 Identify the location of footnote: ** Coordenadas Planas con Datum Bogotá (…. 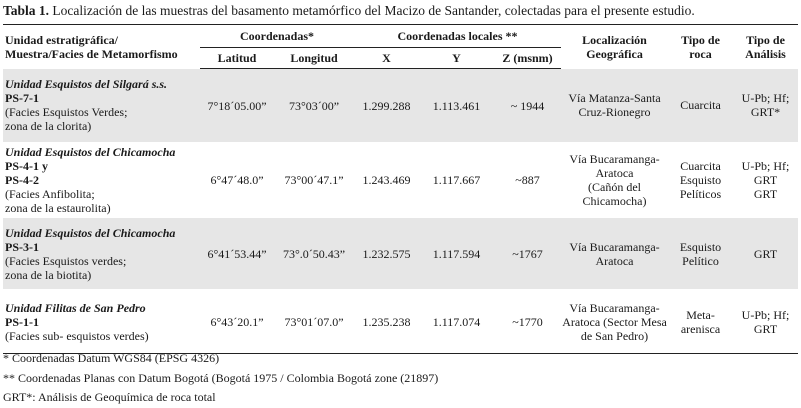
(221, 377).